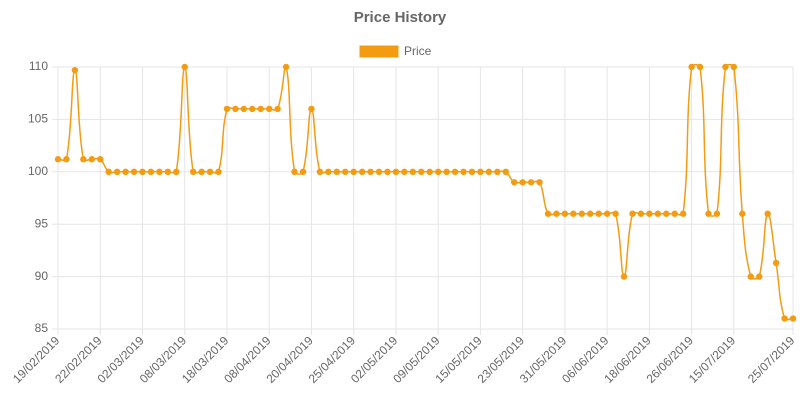 Image resolution: width=800 pixels, height=400 pixels. What do you see at coordinates (42, 223) in the screenshot?
I see `y-tick-label: 95` at bounding box center [42, 223].